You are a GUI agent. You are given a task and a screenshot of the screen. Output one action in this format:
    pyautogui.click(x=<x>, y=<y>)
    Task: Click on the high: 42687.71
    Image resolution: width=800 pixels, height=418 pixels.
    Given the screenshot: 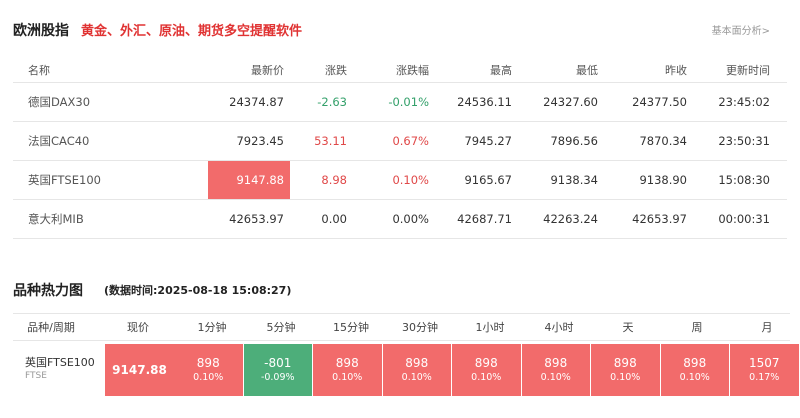 What is the action you would take?
    pyautogui.click(x=484, y=219)
    